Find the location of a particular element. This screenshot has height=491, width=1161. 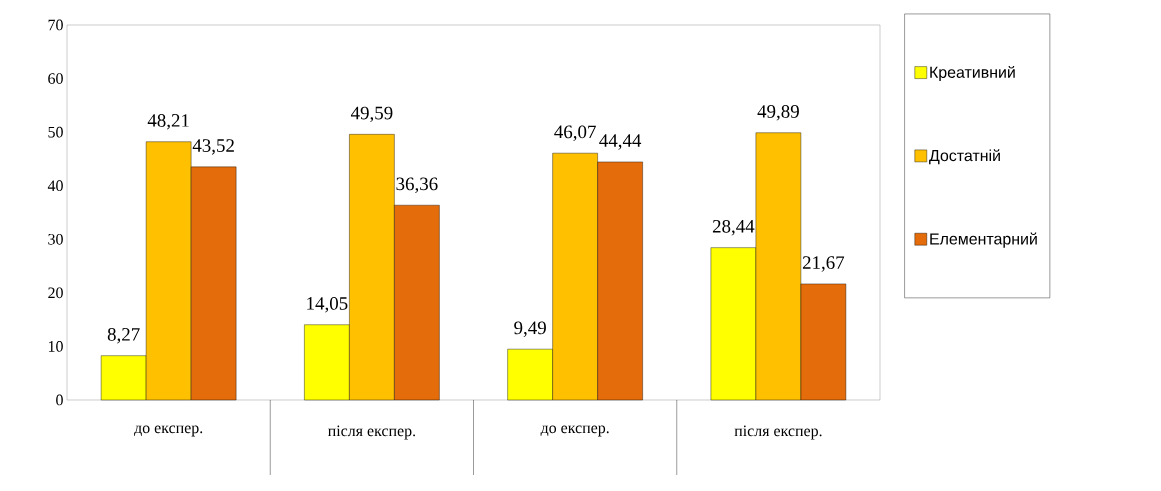

legend-label: Достатній is located at coordinates (964, 157).